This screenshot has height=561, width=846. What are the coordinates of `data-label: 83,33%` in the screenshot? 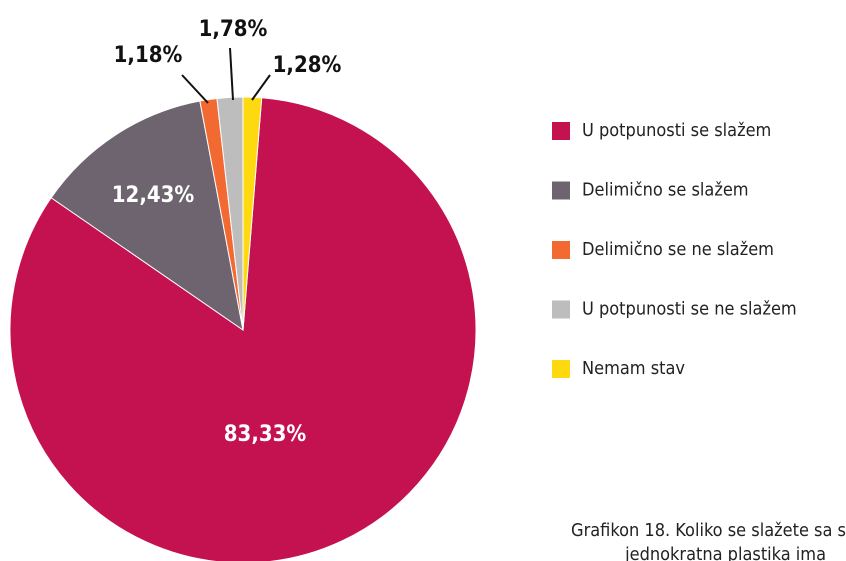 It's located at (265, 434).